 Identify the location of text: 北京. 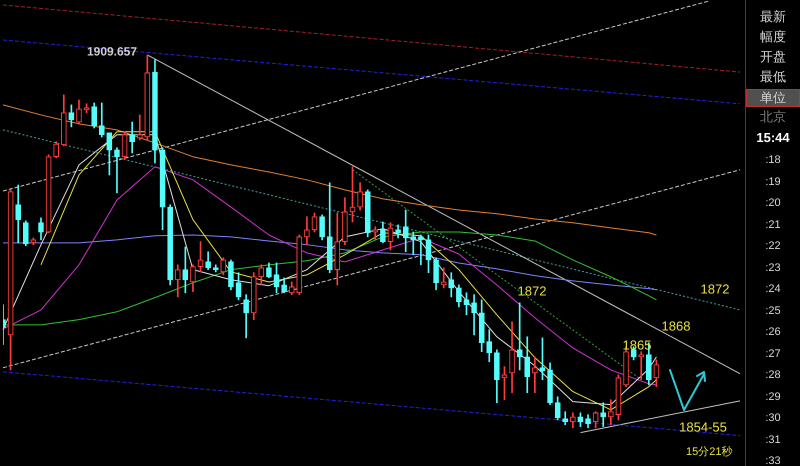
(773, 117).